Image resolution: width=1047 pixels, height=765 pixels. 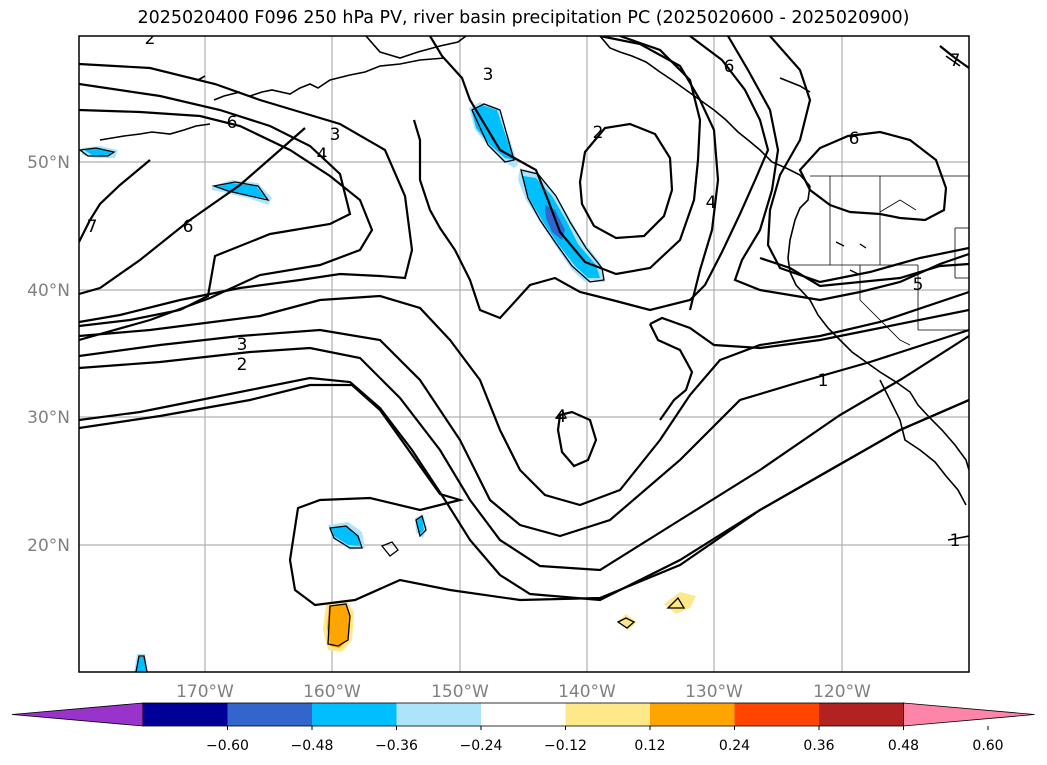 I want to click on lat-label: 30°N, so click(x=48, y=418).